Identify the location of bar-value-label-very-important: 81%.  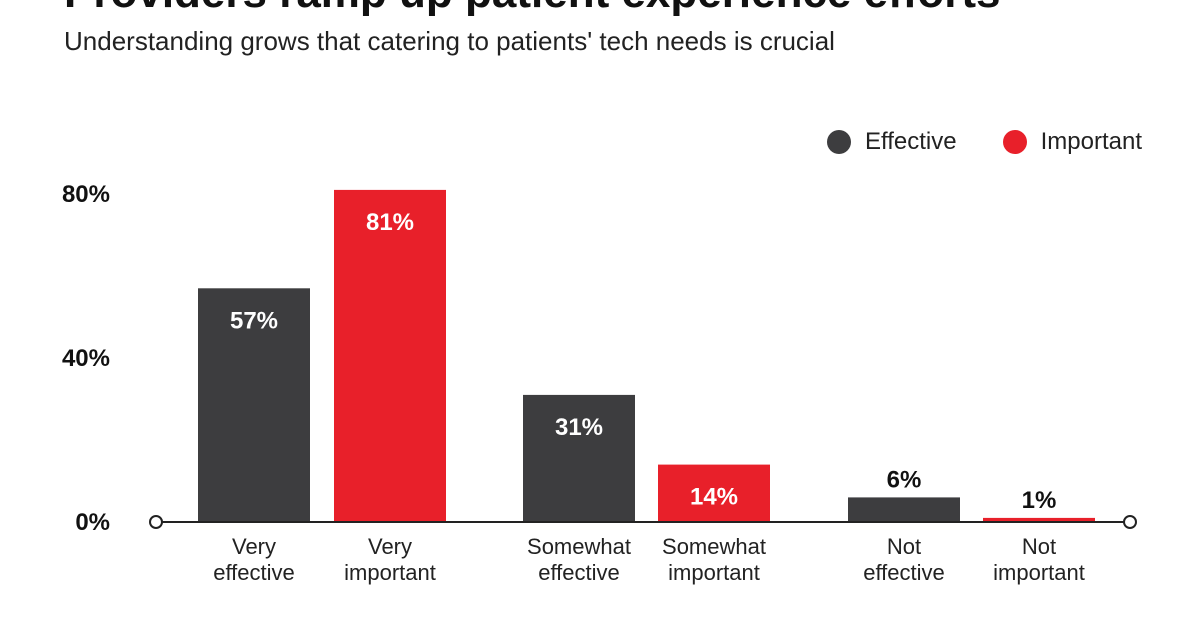
(390, 222).